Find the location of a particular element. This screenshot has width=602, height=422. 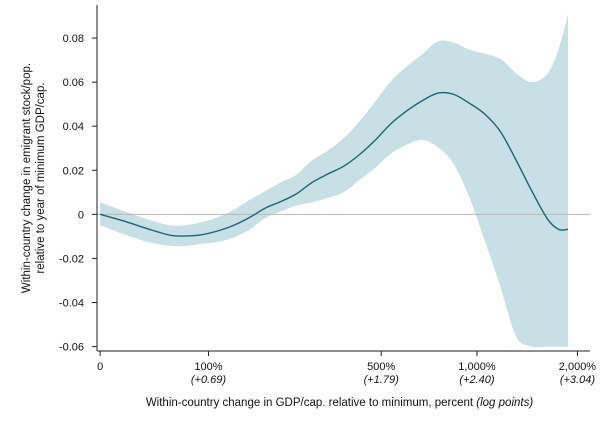

y-tick-label: 0 is located at coordinates (81, 215).